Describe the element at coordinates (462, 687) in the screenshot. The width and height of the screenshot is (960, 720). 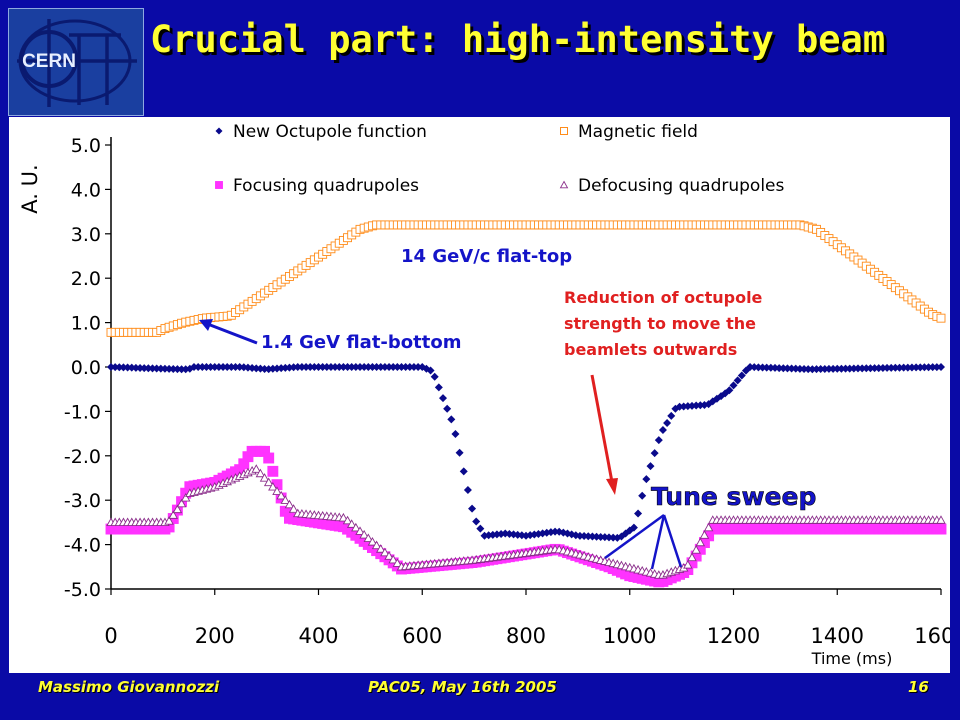
I see `footer-conference: PAC05, May 16th 2005` at that location.